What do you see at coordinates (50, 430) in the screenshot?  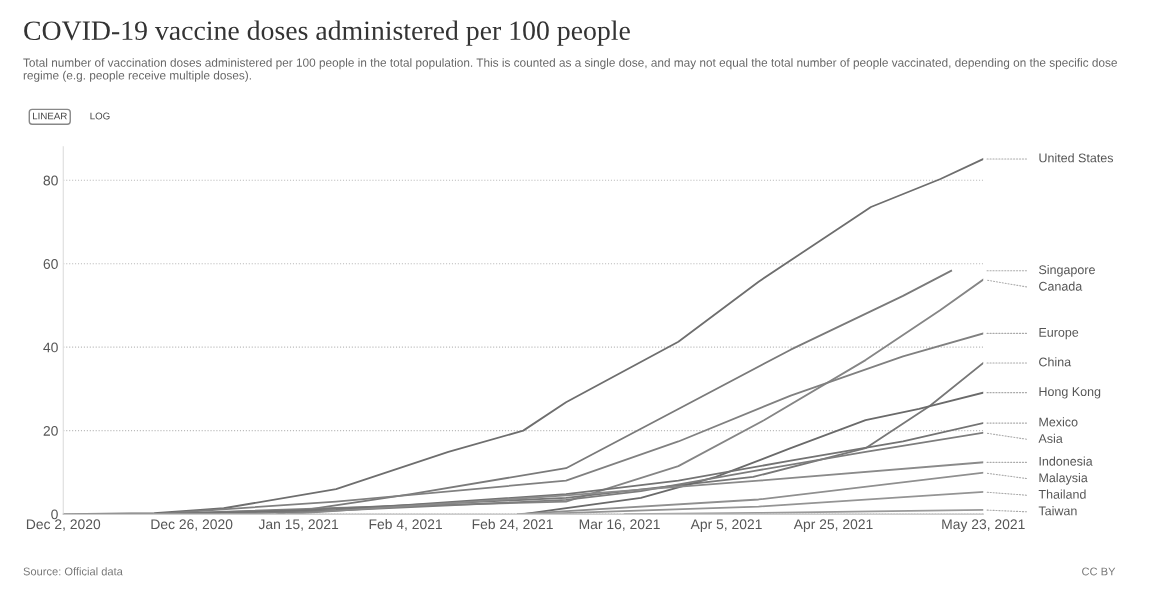 I see `y-tick-label: 20` at bounding box center [50, 430].